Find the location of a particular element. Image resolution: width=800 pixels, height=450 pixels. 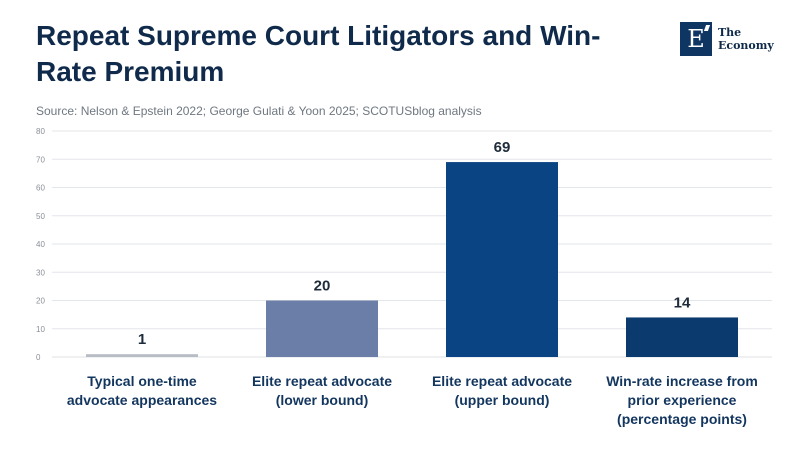

x-tick-label-line: Win-rate increase from is located at coordinates (682, 381).